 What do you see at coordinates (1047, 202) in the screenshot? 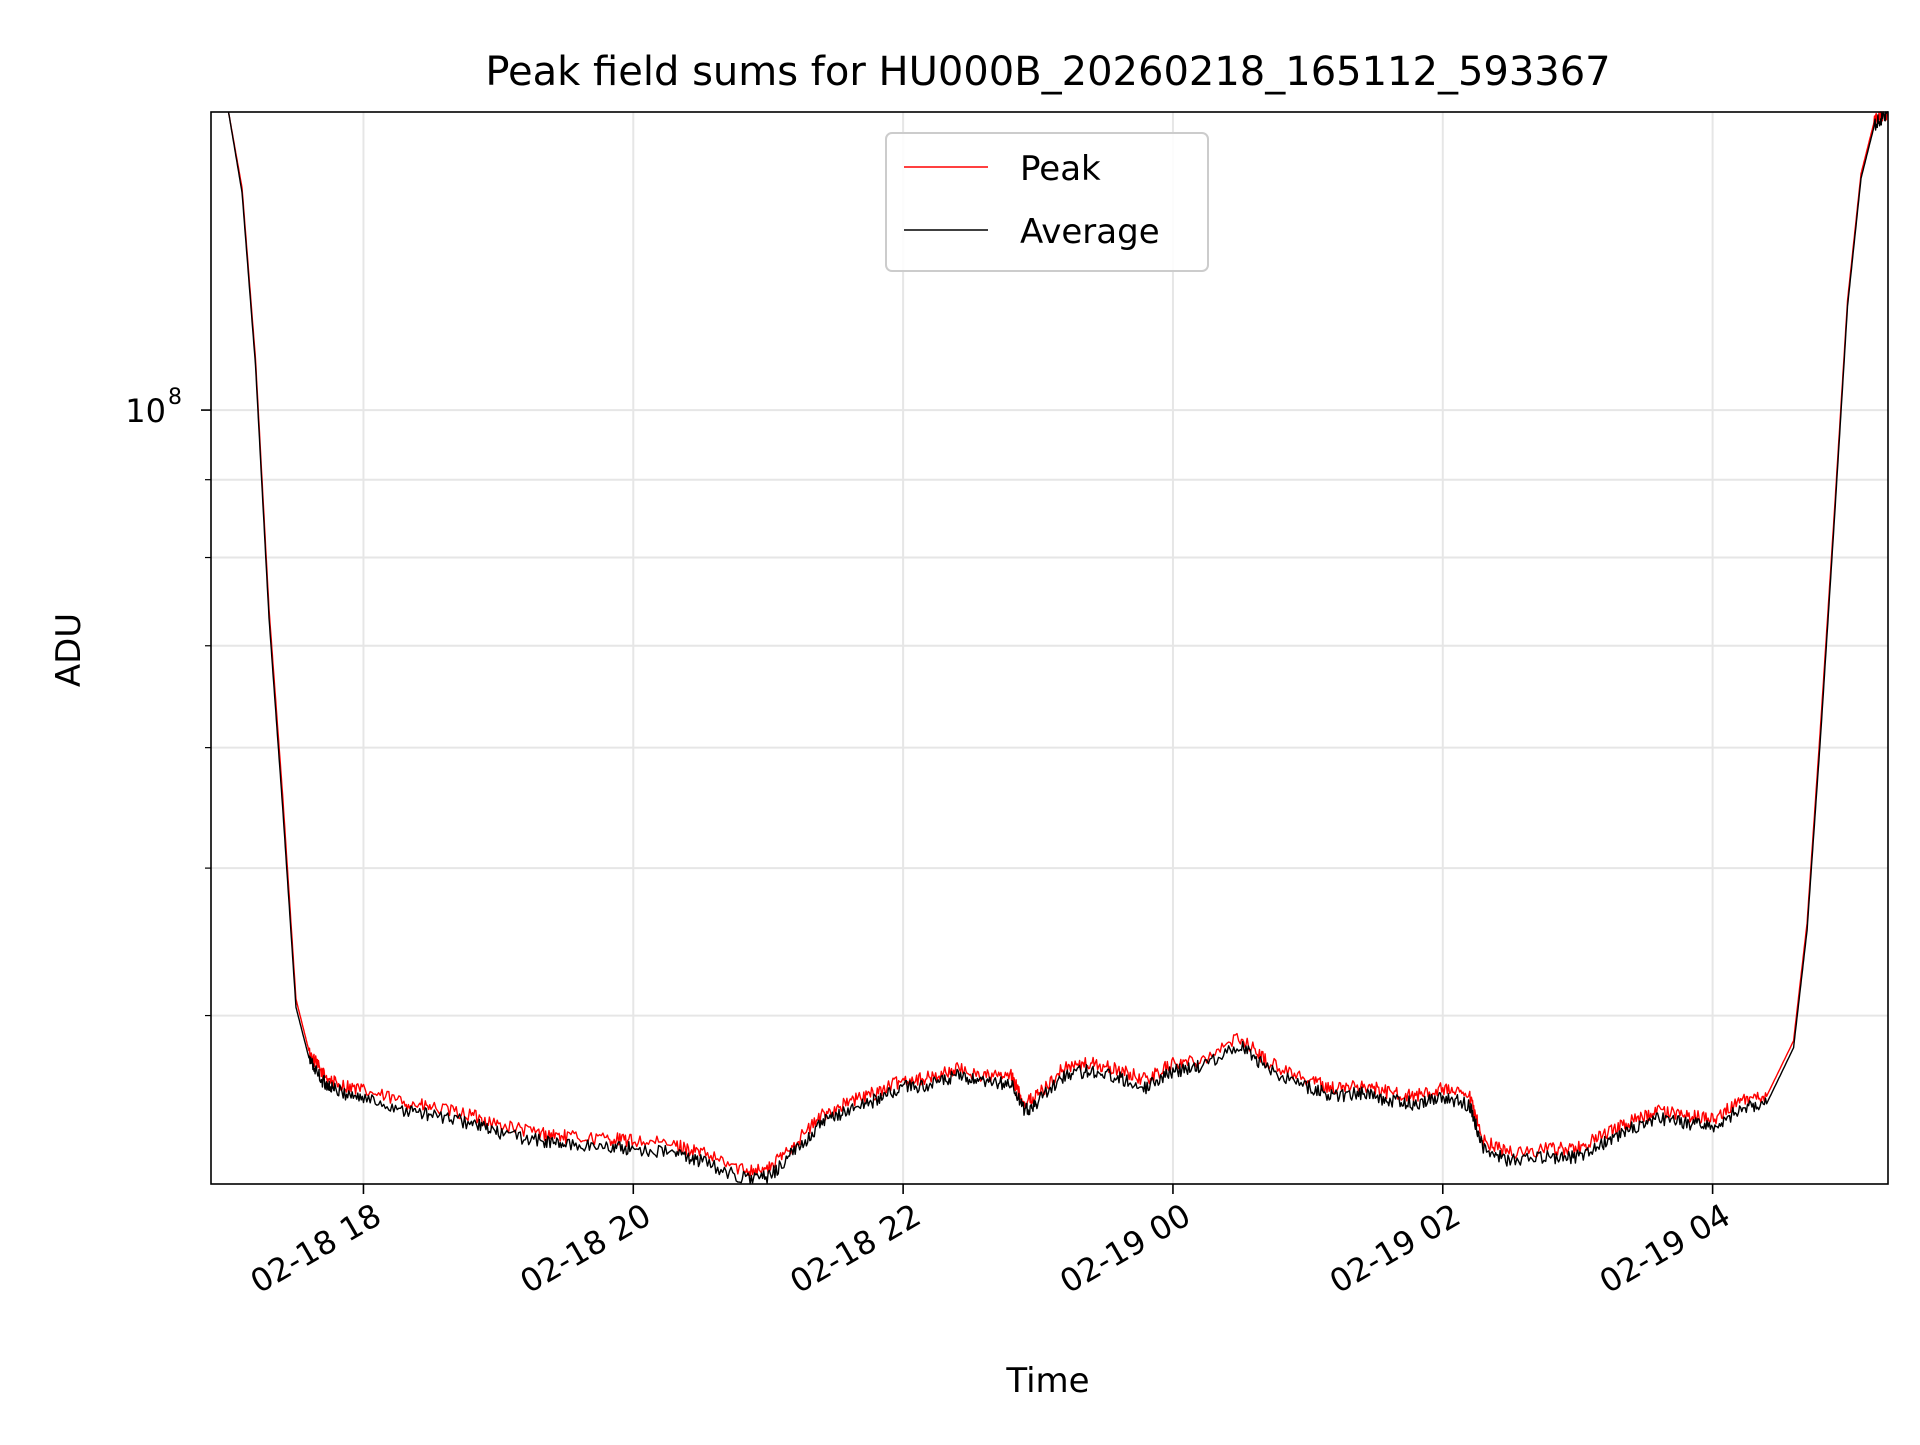
I see `legend: Peak Average` at bounding box center [1047, 202].